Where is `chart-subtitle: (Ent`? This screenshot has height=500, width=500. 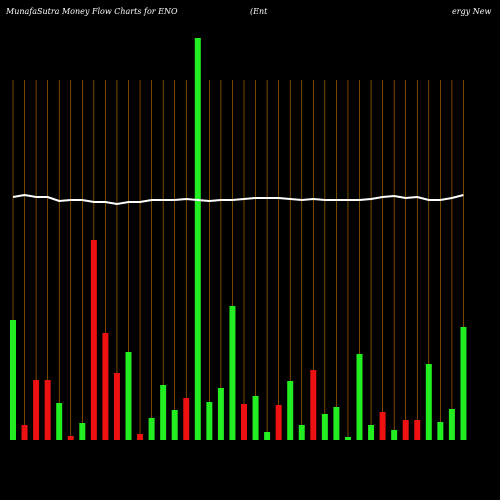 chart-subtitle: (Ent is located at coordinates (259, 11).